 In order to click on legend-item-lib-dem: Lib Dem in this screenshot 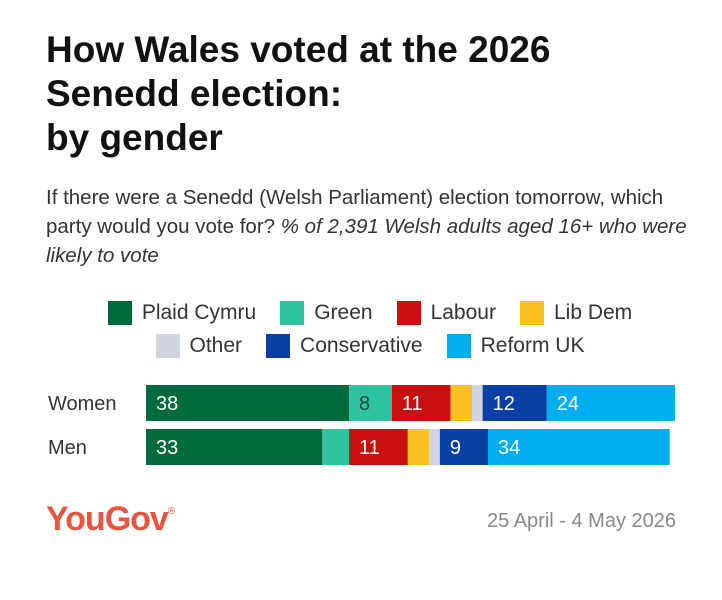, I will do `click(576, 312)`.